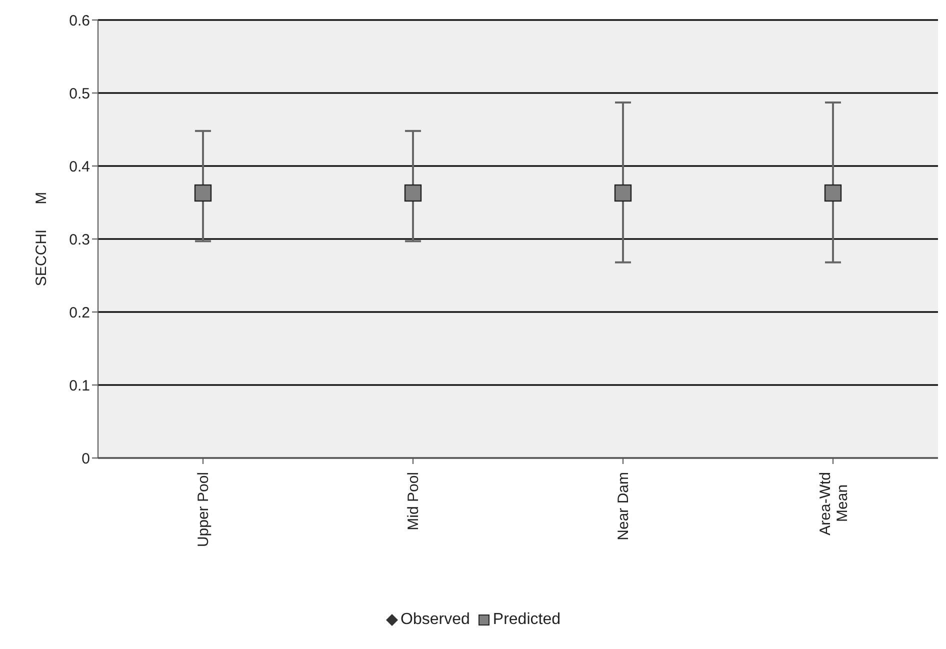 The image size is (946, 649). What do you see at coordinates (435, 620) in the screenshot?
I see `legend-label: Observed` at bounding box center [435, 620].